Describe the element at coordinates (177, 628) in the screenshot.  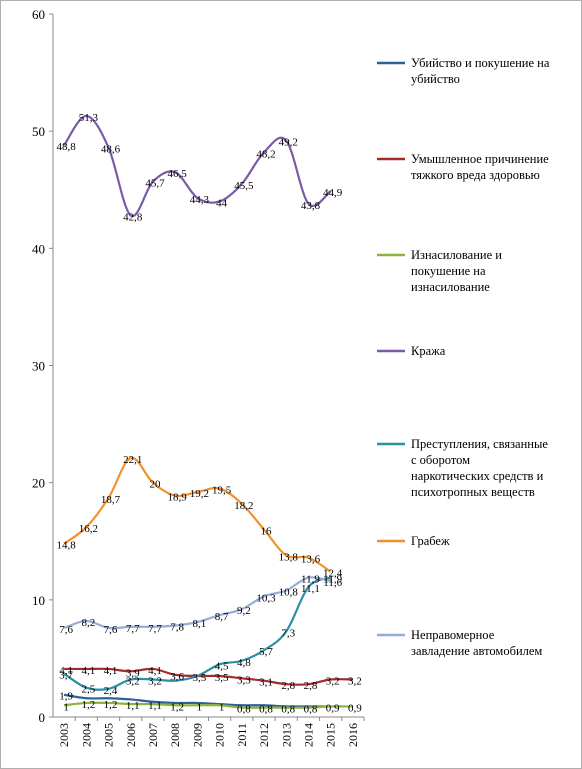
I see `data-label: 7,8` at that location.